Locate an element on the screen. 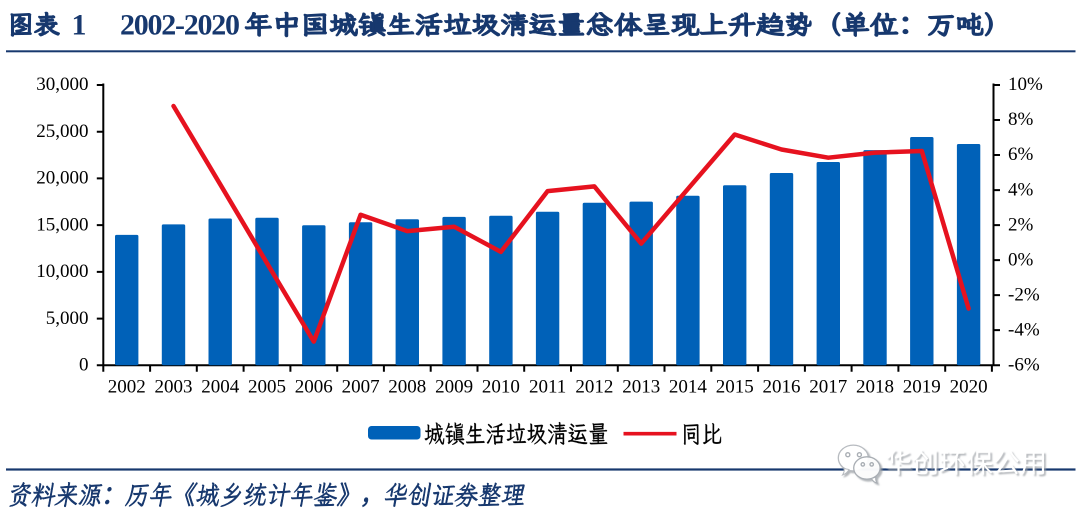 Image resolution: width=1080 pixels, height=513 pixels. svg-text: 2016 is located at coordinates (782, 387).